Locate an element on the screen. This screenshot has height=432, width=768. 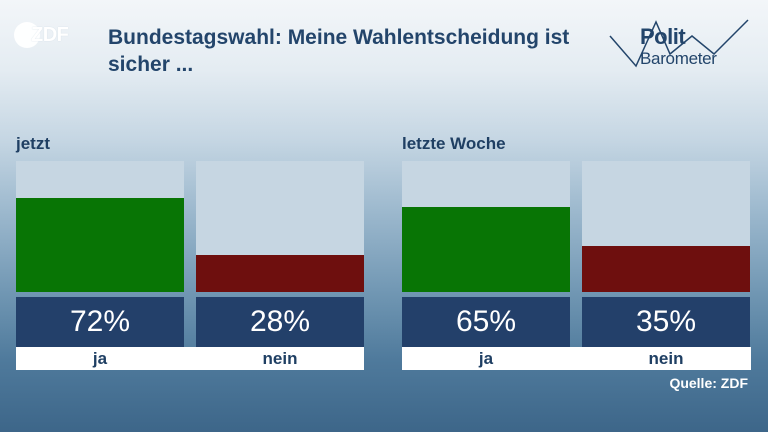
bar-1-ja is located at coordinates (486, 249).